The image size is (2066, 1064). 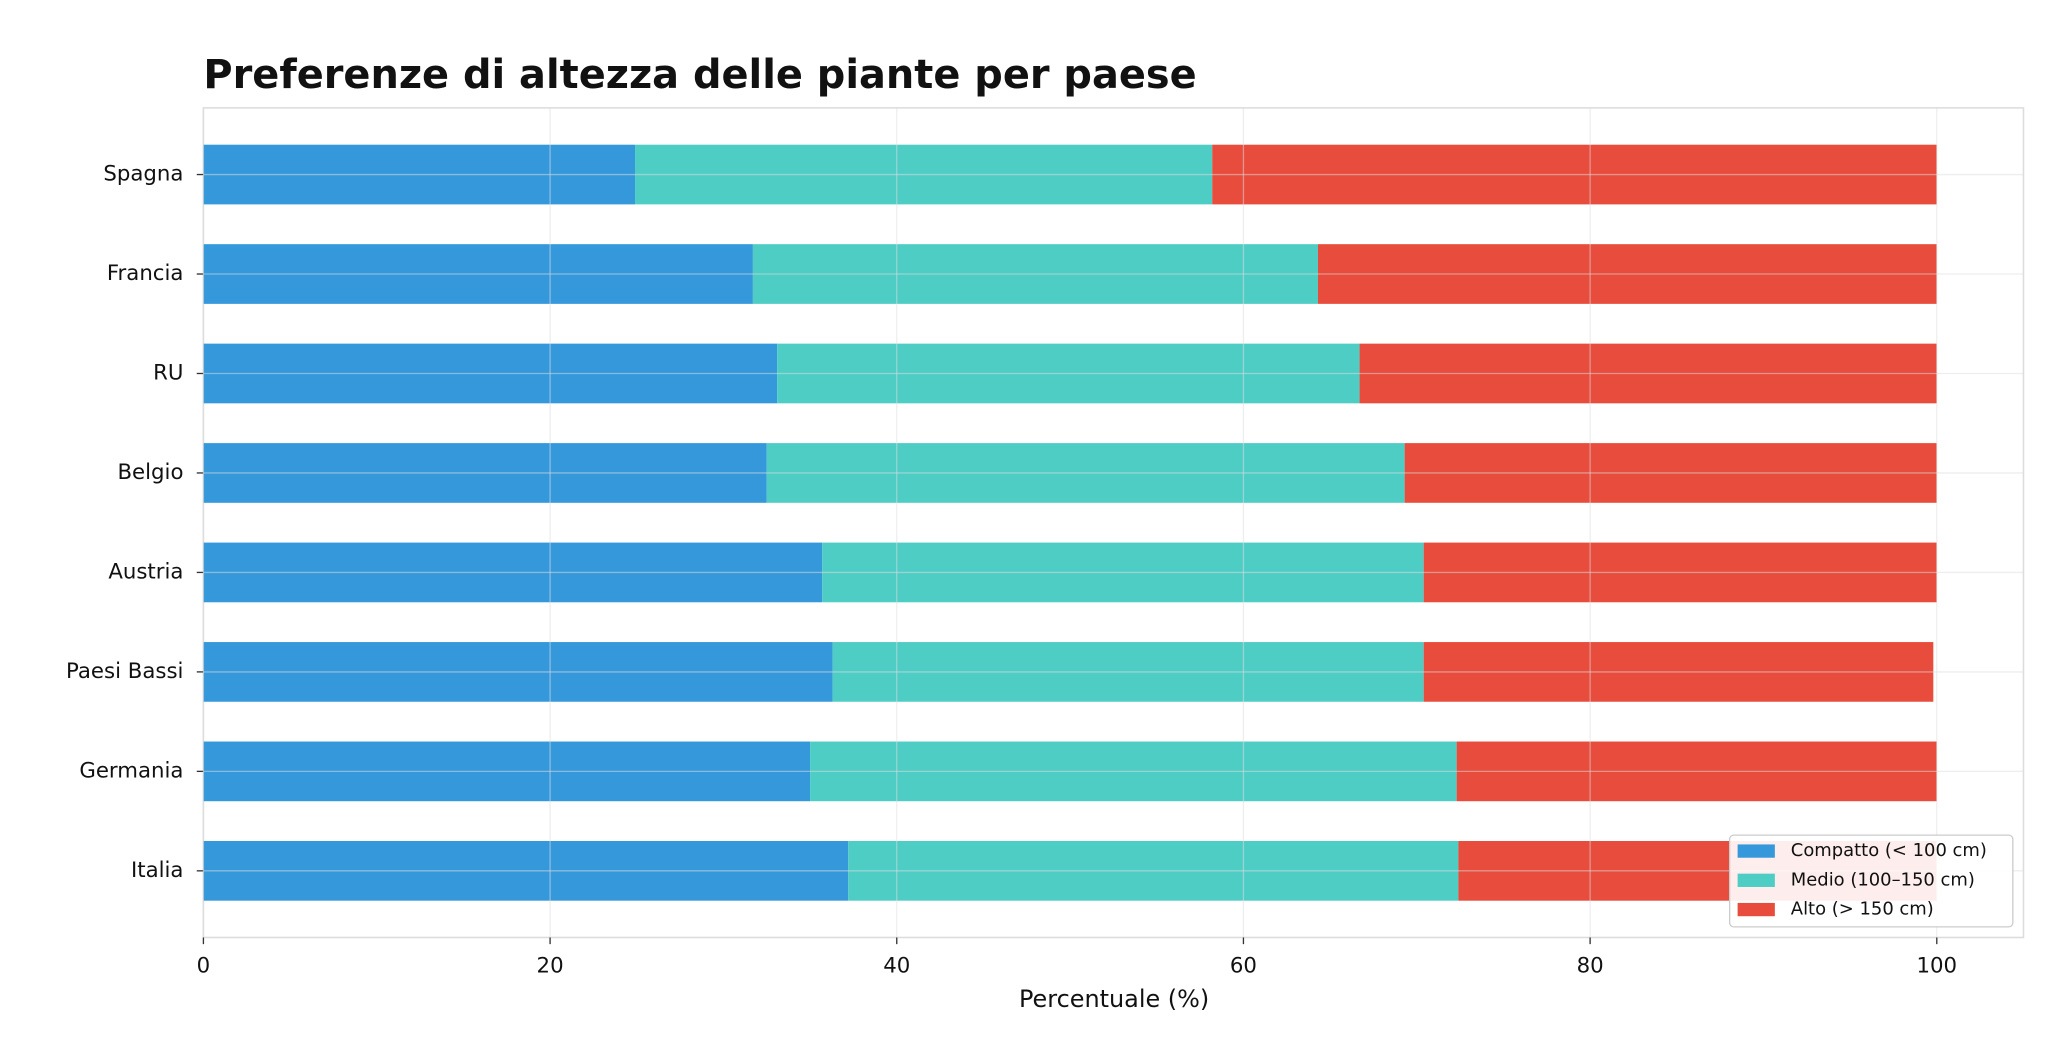 I want to click on x-tick-label: 60, so click(x=1243, y=966).